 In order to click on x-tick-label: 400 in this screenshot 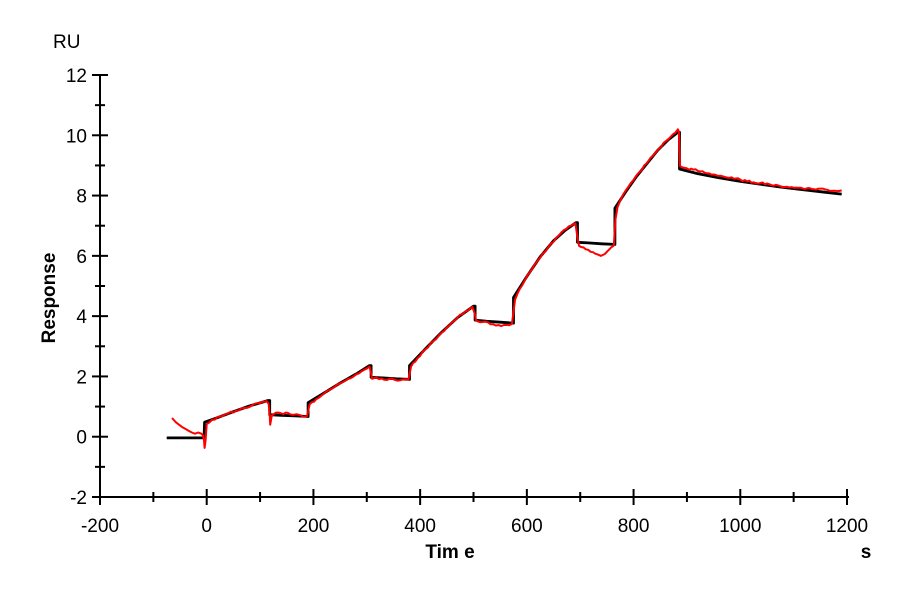, I will do `click(420, 526)`.